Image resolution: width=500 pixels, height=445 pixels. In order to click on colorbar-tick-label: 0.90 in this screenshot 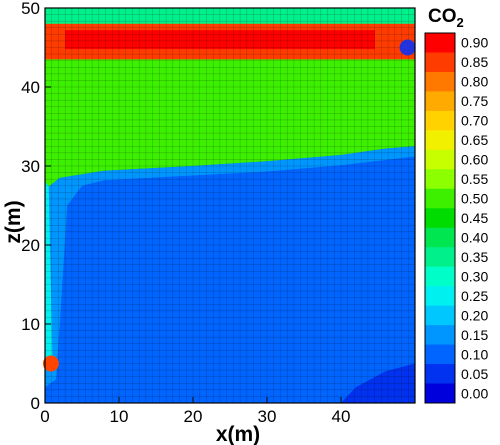, I will do `click(474, 43)`.